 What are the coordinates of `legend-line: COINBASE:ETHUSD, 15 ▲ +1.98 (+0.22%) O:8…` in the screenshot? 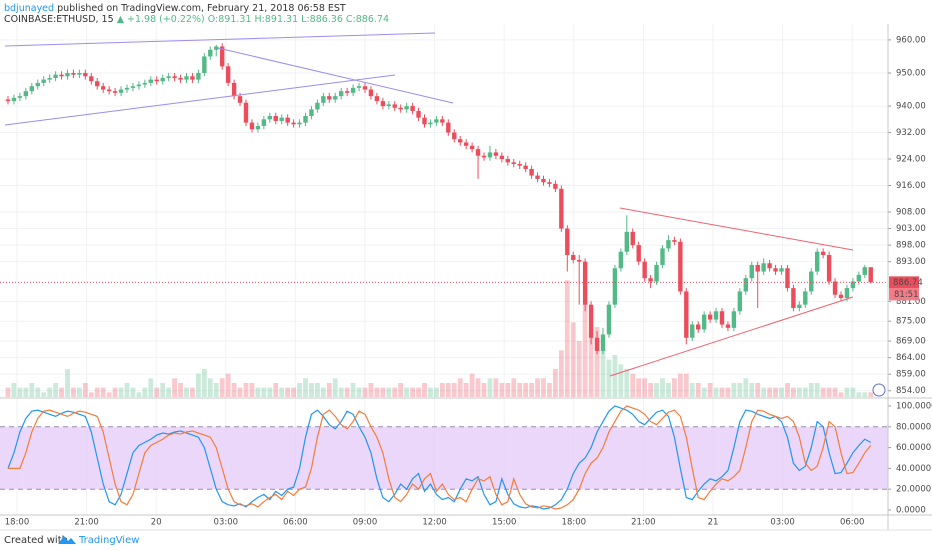 It's located at (196, 19).